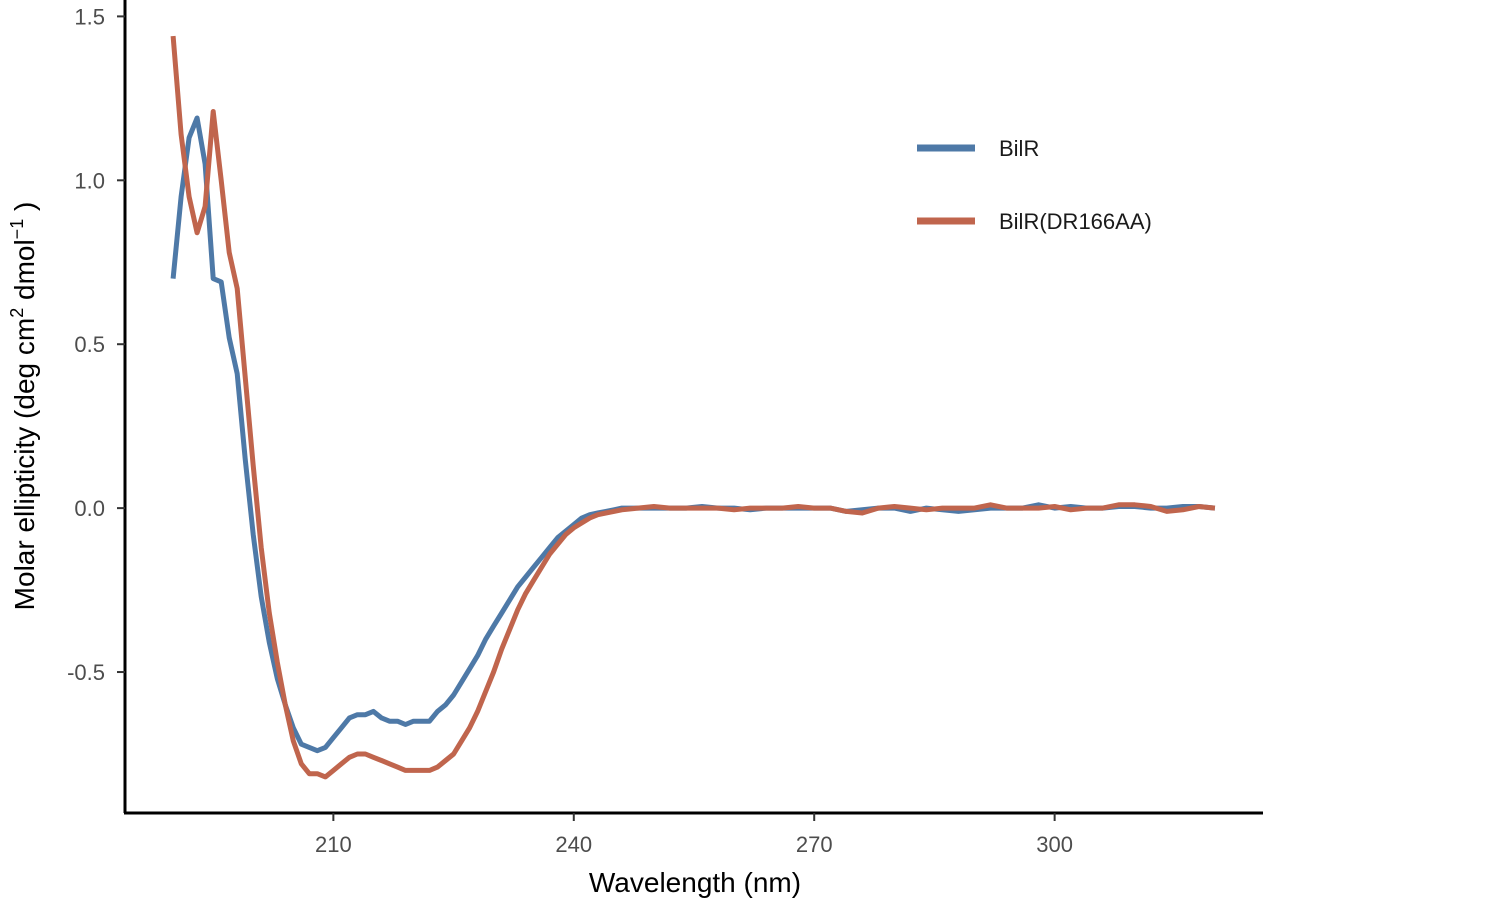 The height and width of the screenshot is (900, 1500). What do you see at coordinates (1019, 148) in the screenshot?
I see `legend-label-1: BilR` at bounding box center [1019, 148].